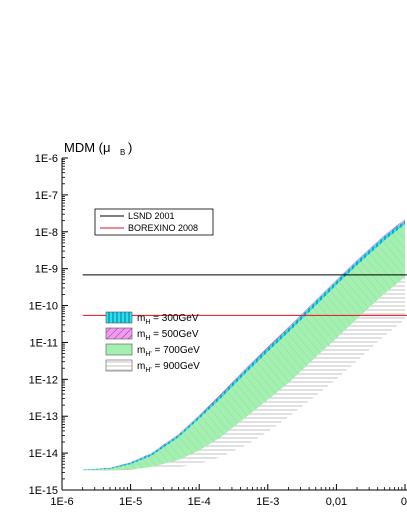 Image resolution: width=407 pixels, height=527 pixels. I want to click on y-tick-label-8: 1E-14, so click(43, 454).